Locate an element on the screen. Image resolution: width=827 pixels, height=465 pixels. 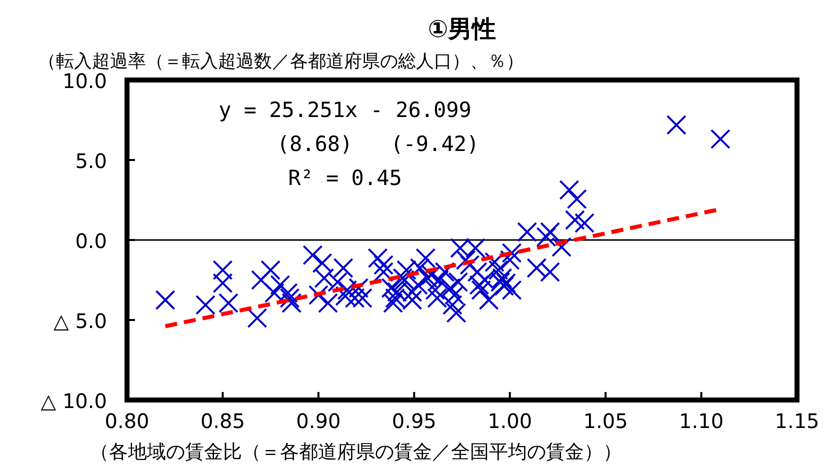
x-tick-label: 0.80 is located at coordinates (127, 421).